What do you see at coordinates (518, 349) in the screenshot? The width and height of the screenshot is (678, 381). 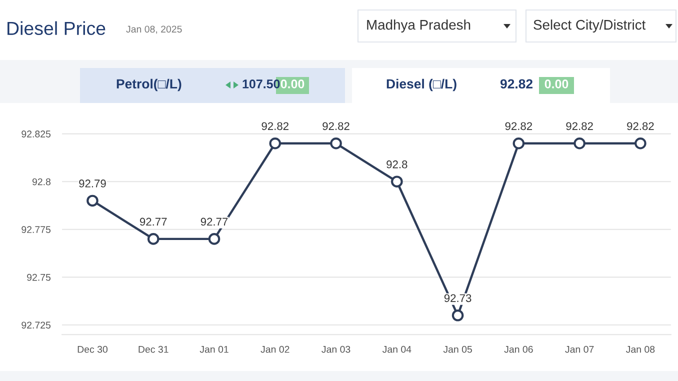 I see `x-tick-label: Jan 06` at bounding box center [518, 349].